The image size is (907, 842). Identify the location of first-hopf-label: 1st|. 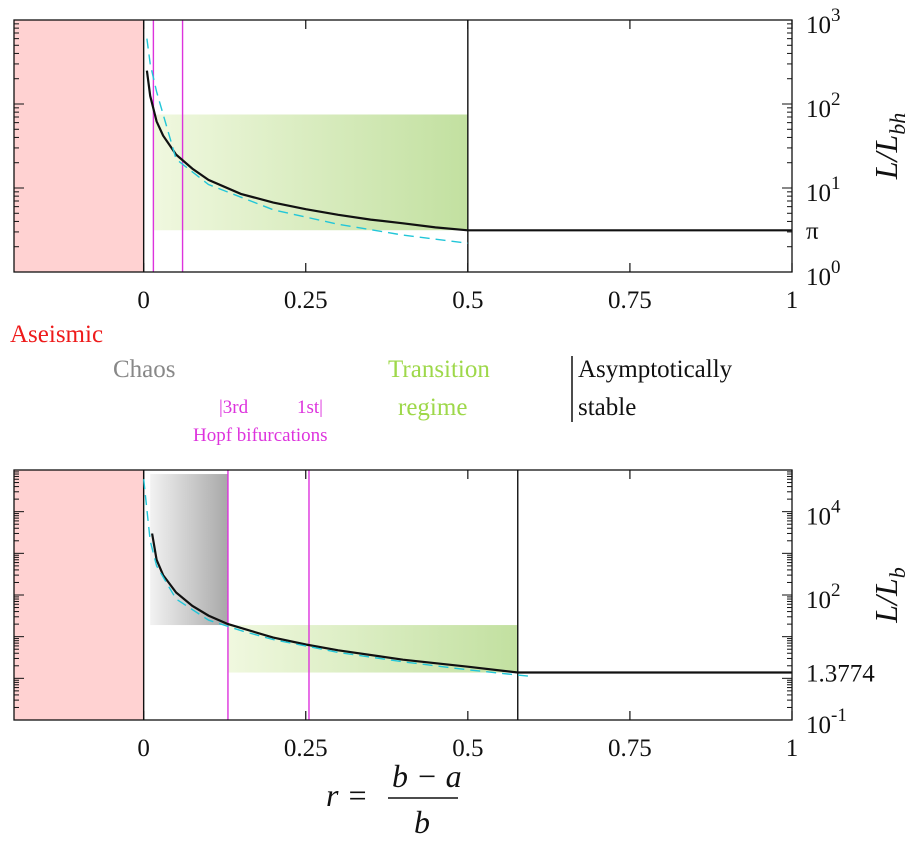
(310, 407).